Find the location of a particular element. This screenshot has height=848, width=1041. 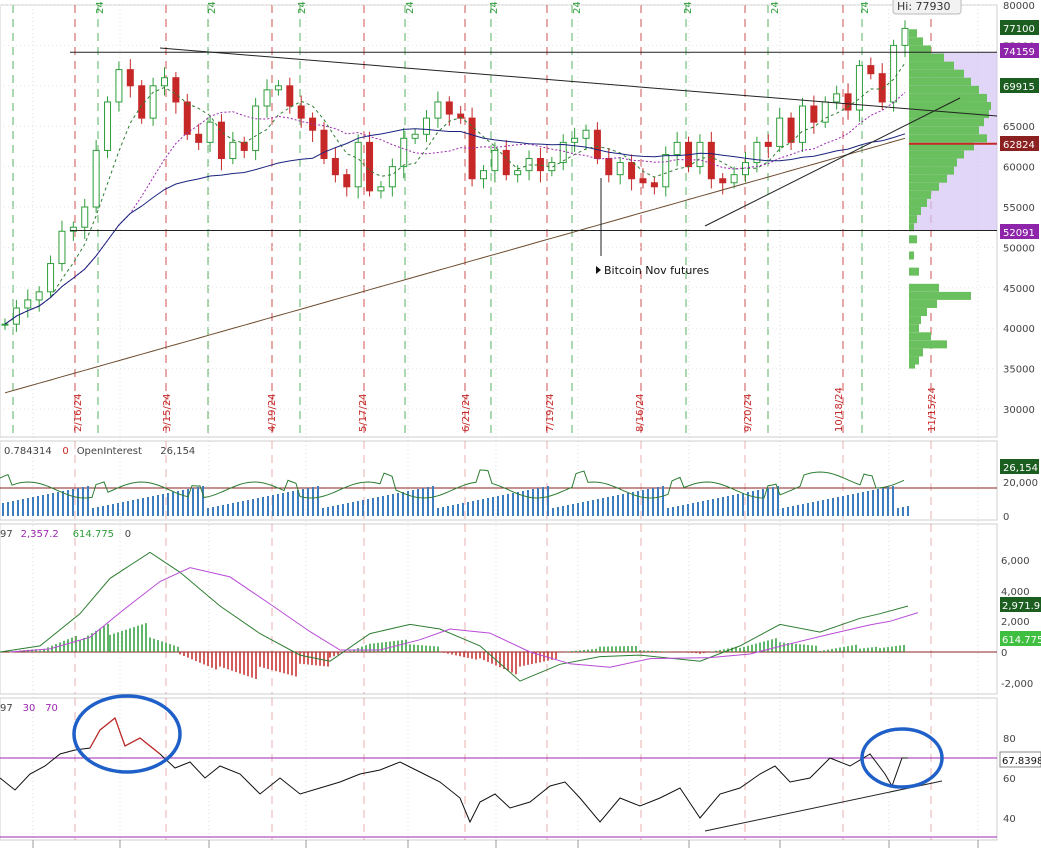

rsi-tag-box is located at coordinates (1020, 759).